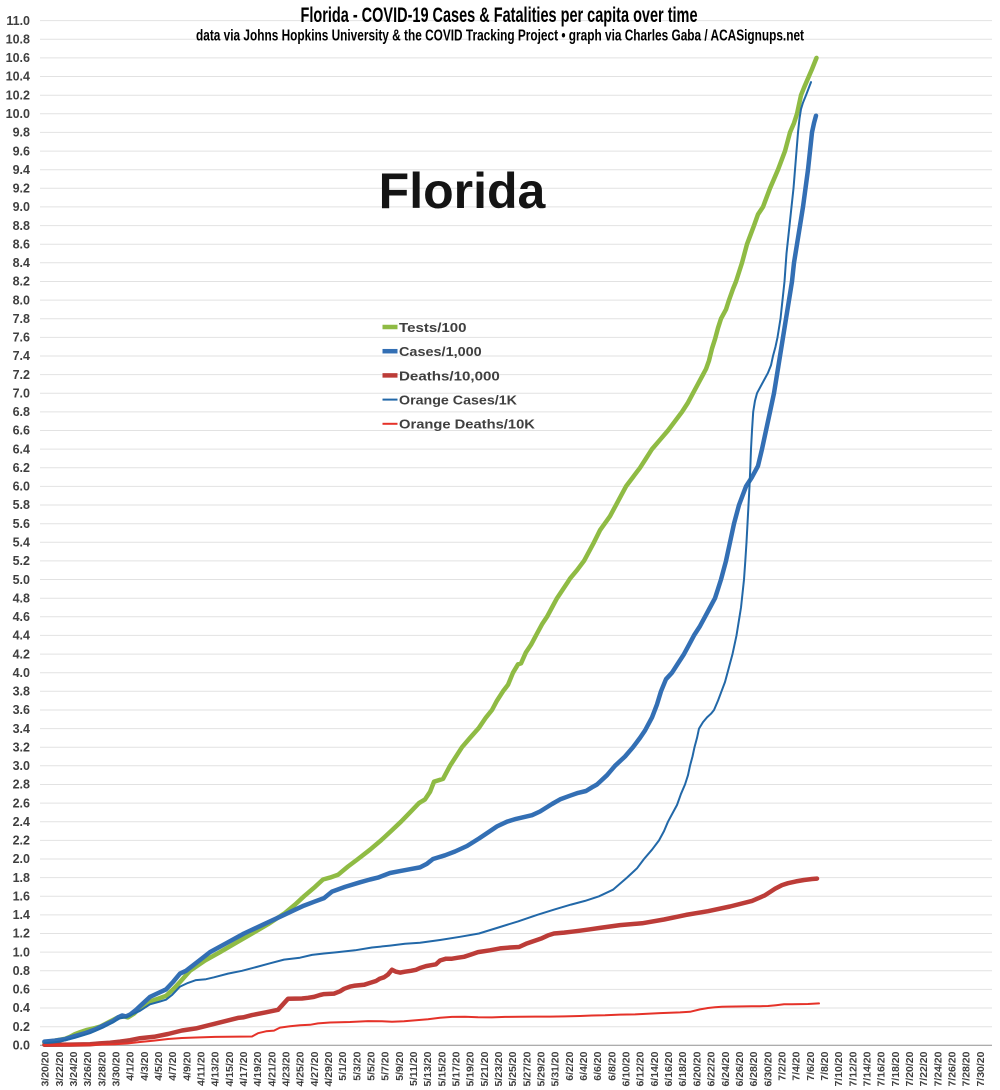  What do you see at coordinates (797, 1065) in the screenshot?
I see `svg-text: 7/4/20` at bounding box center [797, 1065].